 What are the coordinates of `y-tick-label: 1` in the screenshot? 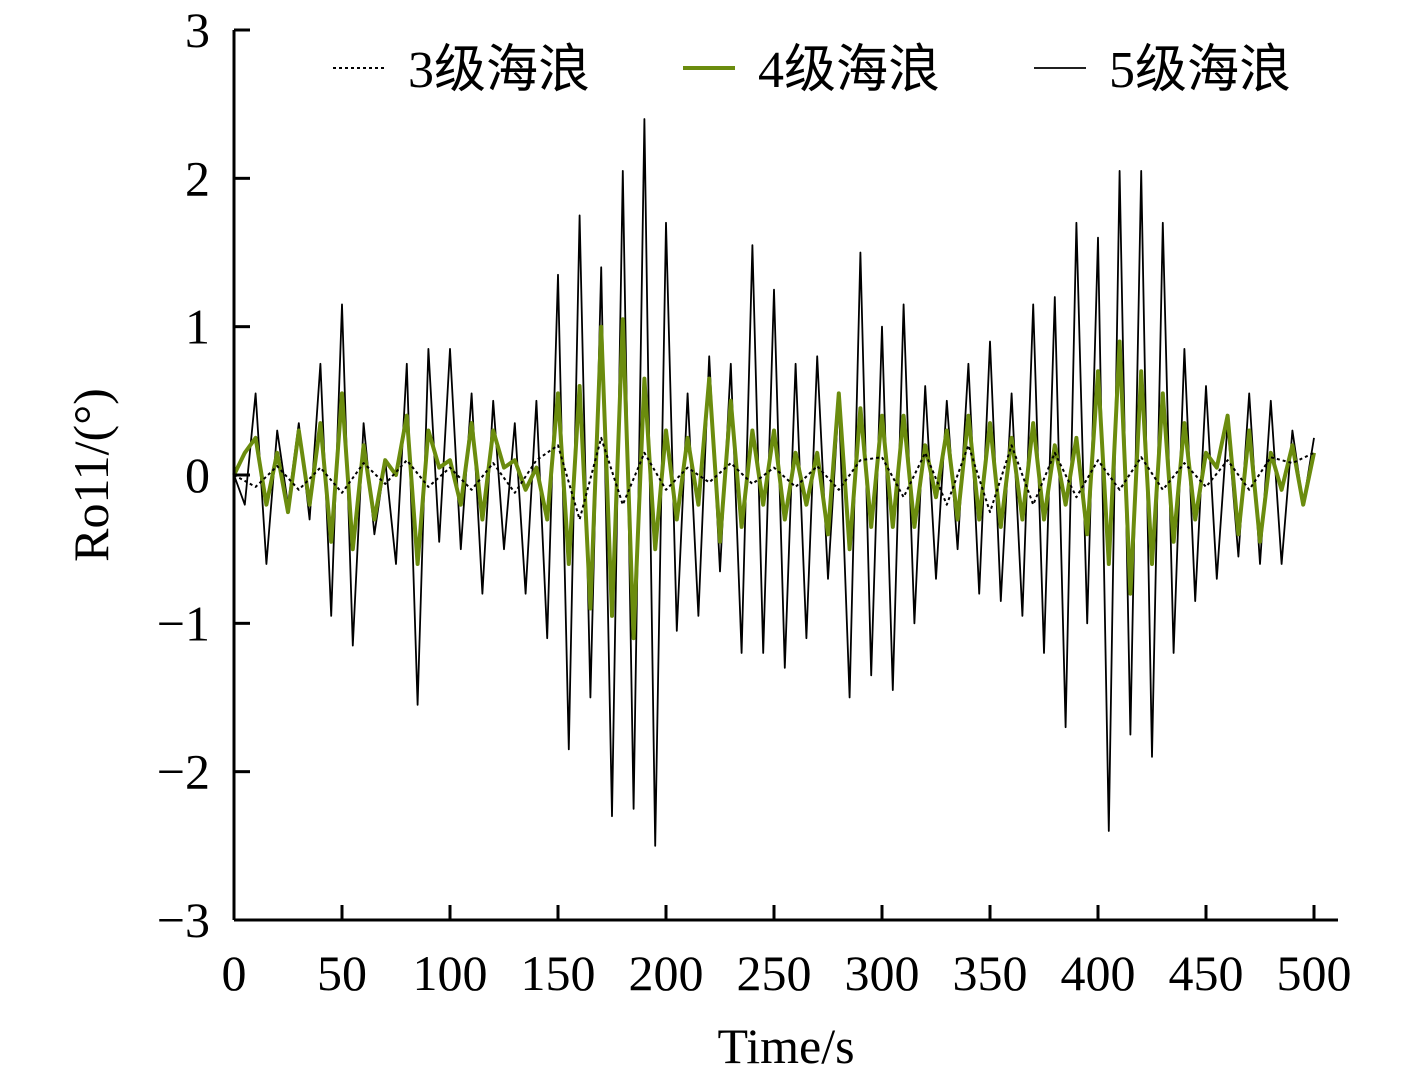 It's located at (197, 327).